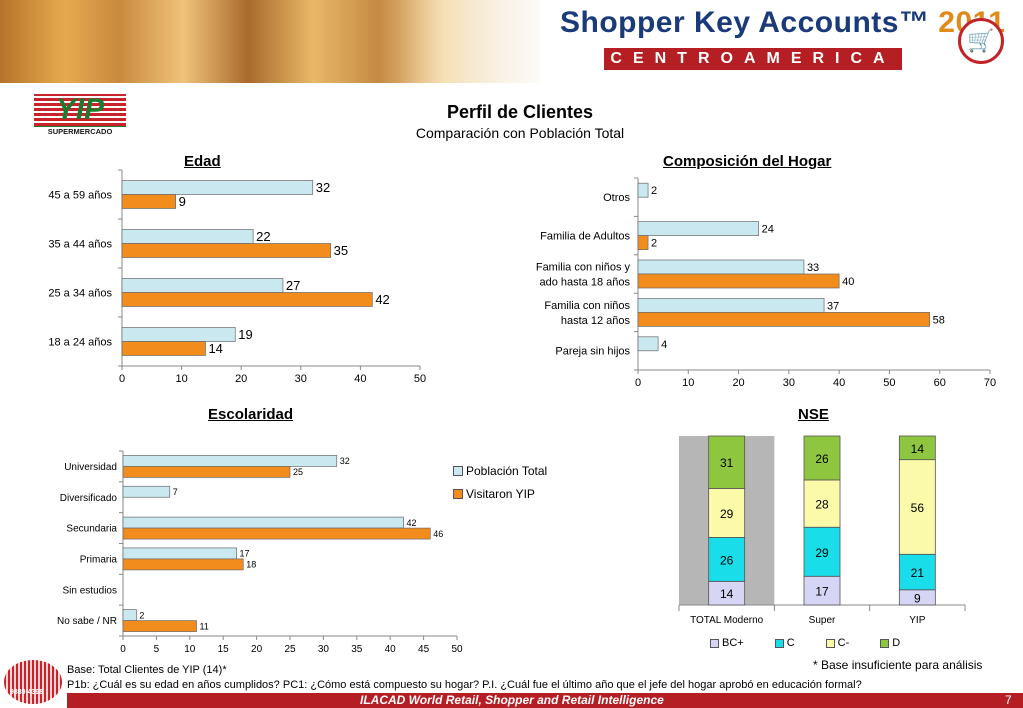 The width and height of the screenshot is (1023, 708). I want to click on chart-title-escolaridad: Escolaridad, so click(251, 414).